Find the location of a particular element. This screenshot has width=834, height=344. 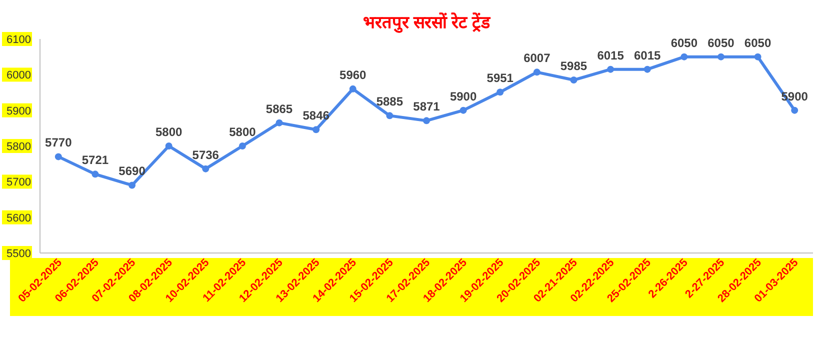

y-tick-label: 5700 is located at coordinates (18, 182).